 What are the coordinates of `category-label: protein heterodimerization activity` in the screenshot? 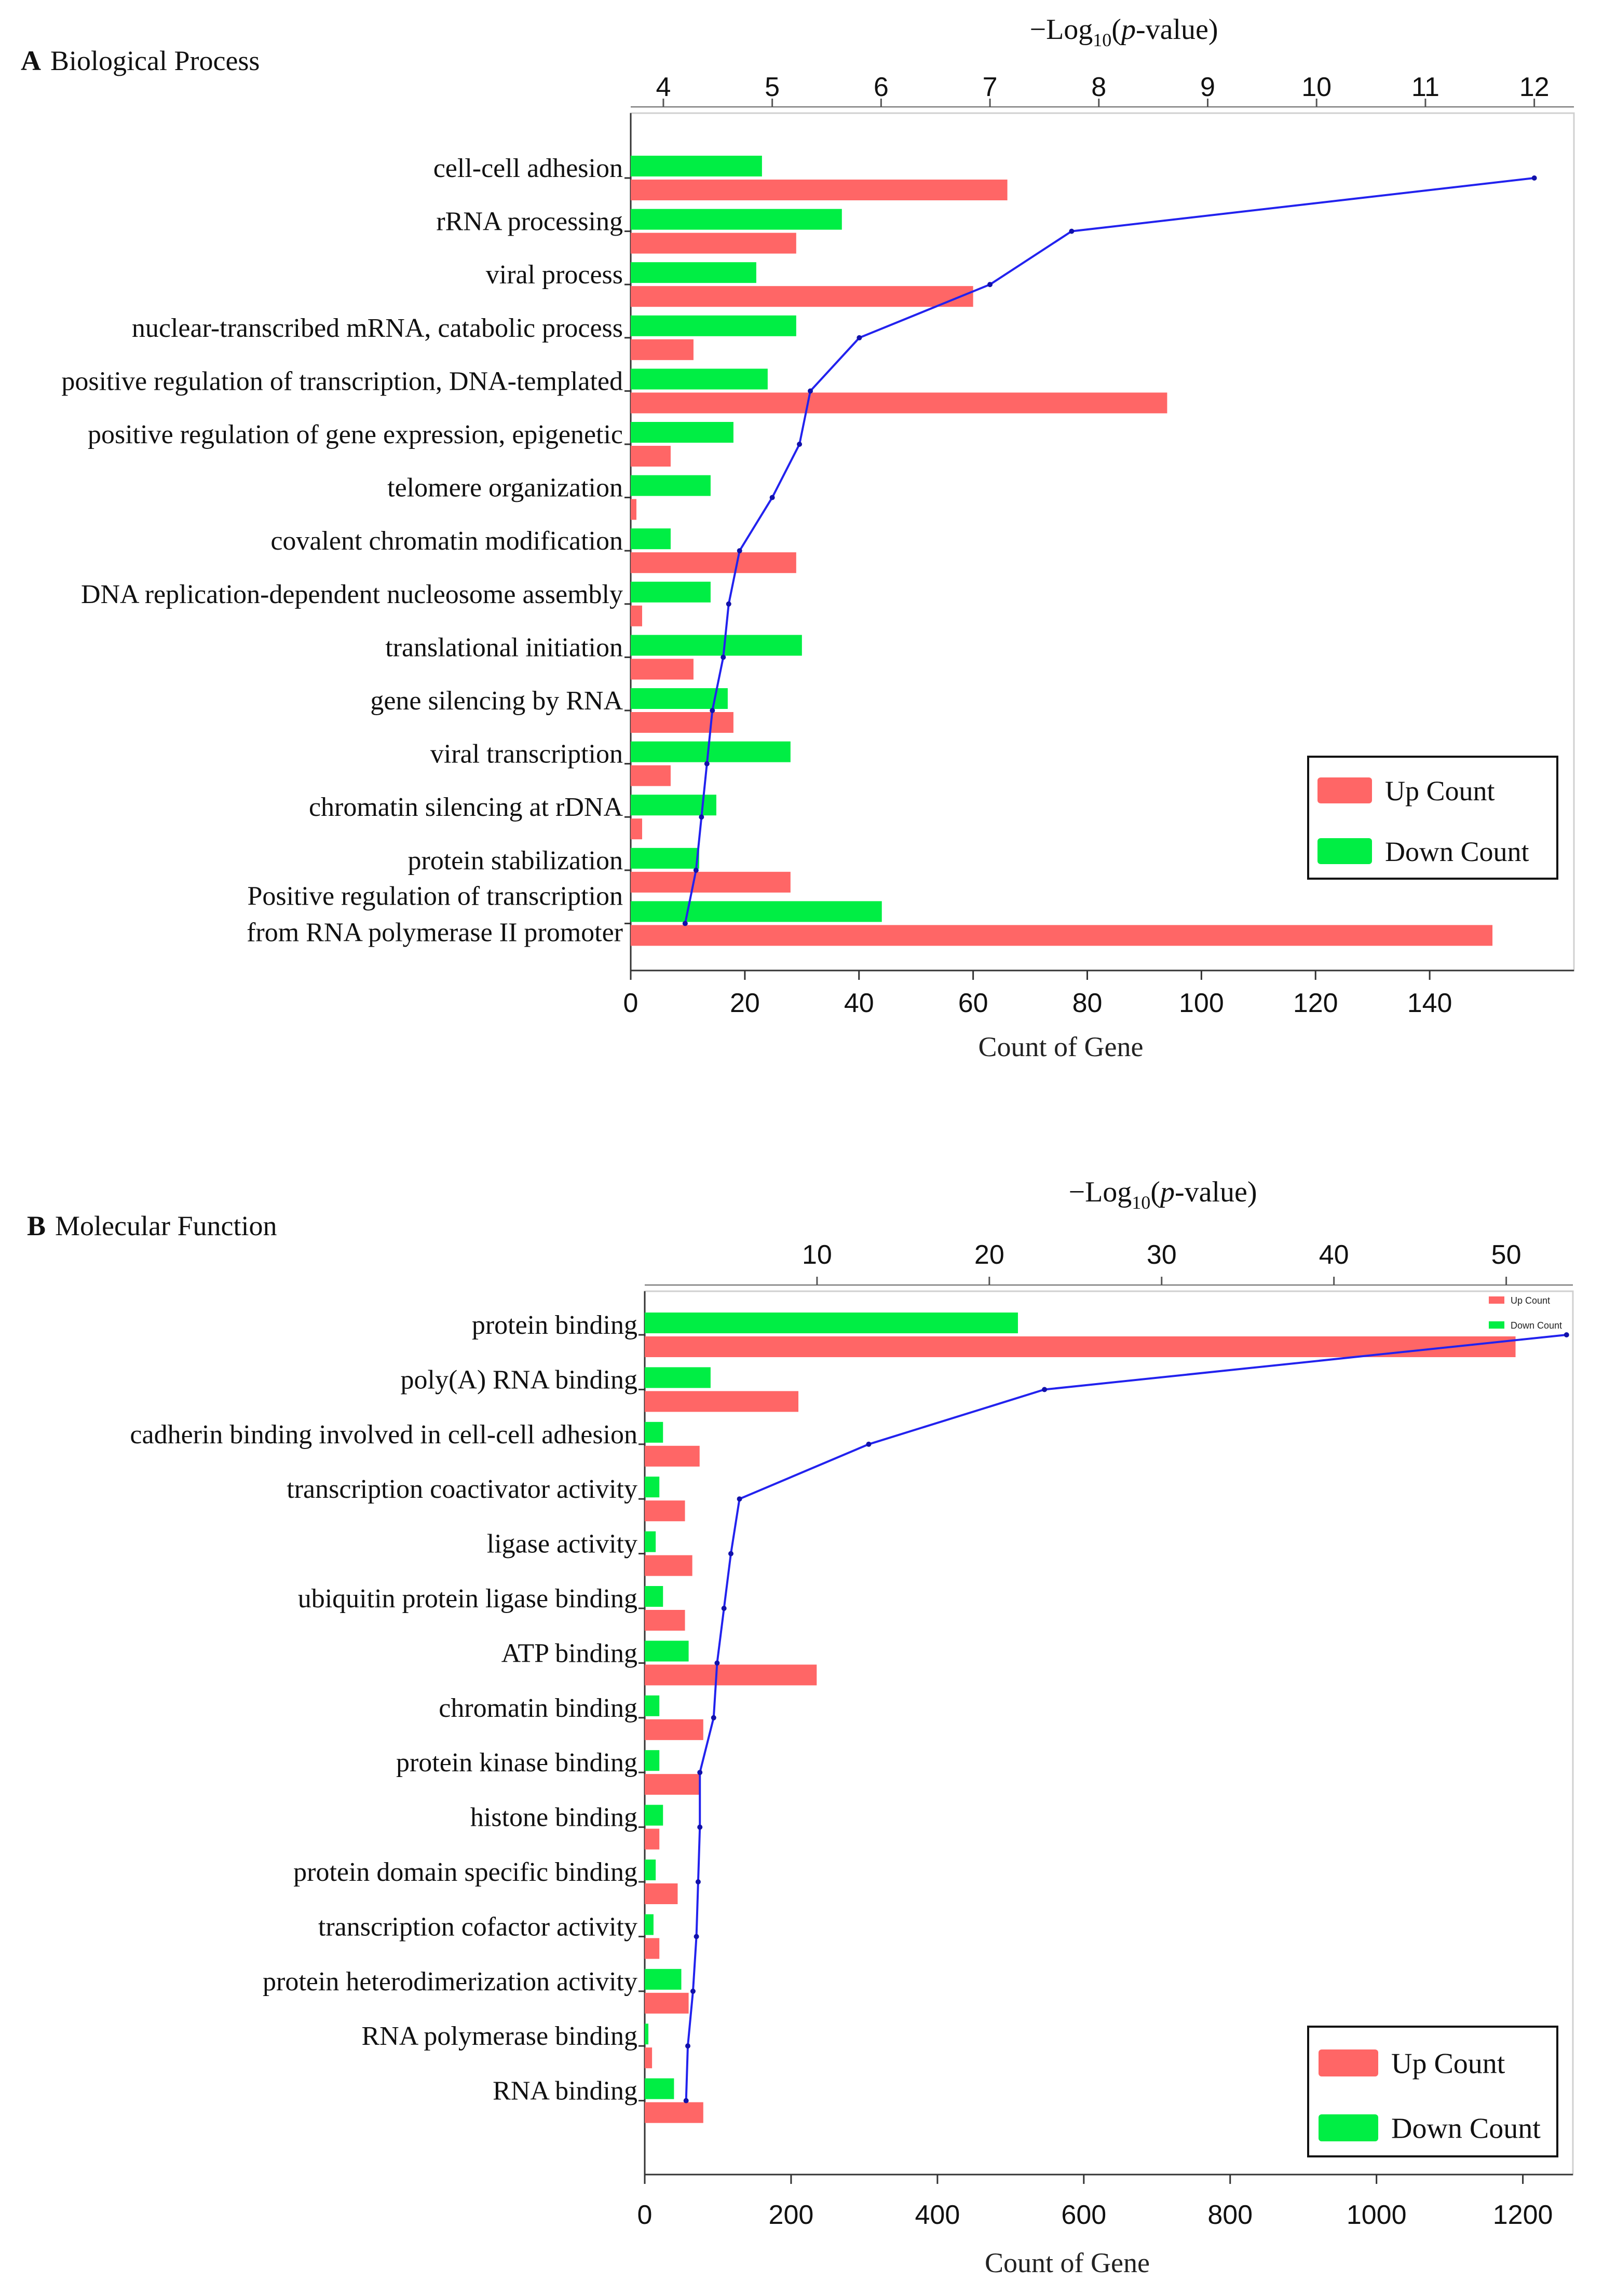 It's located at (450, 1982).